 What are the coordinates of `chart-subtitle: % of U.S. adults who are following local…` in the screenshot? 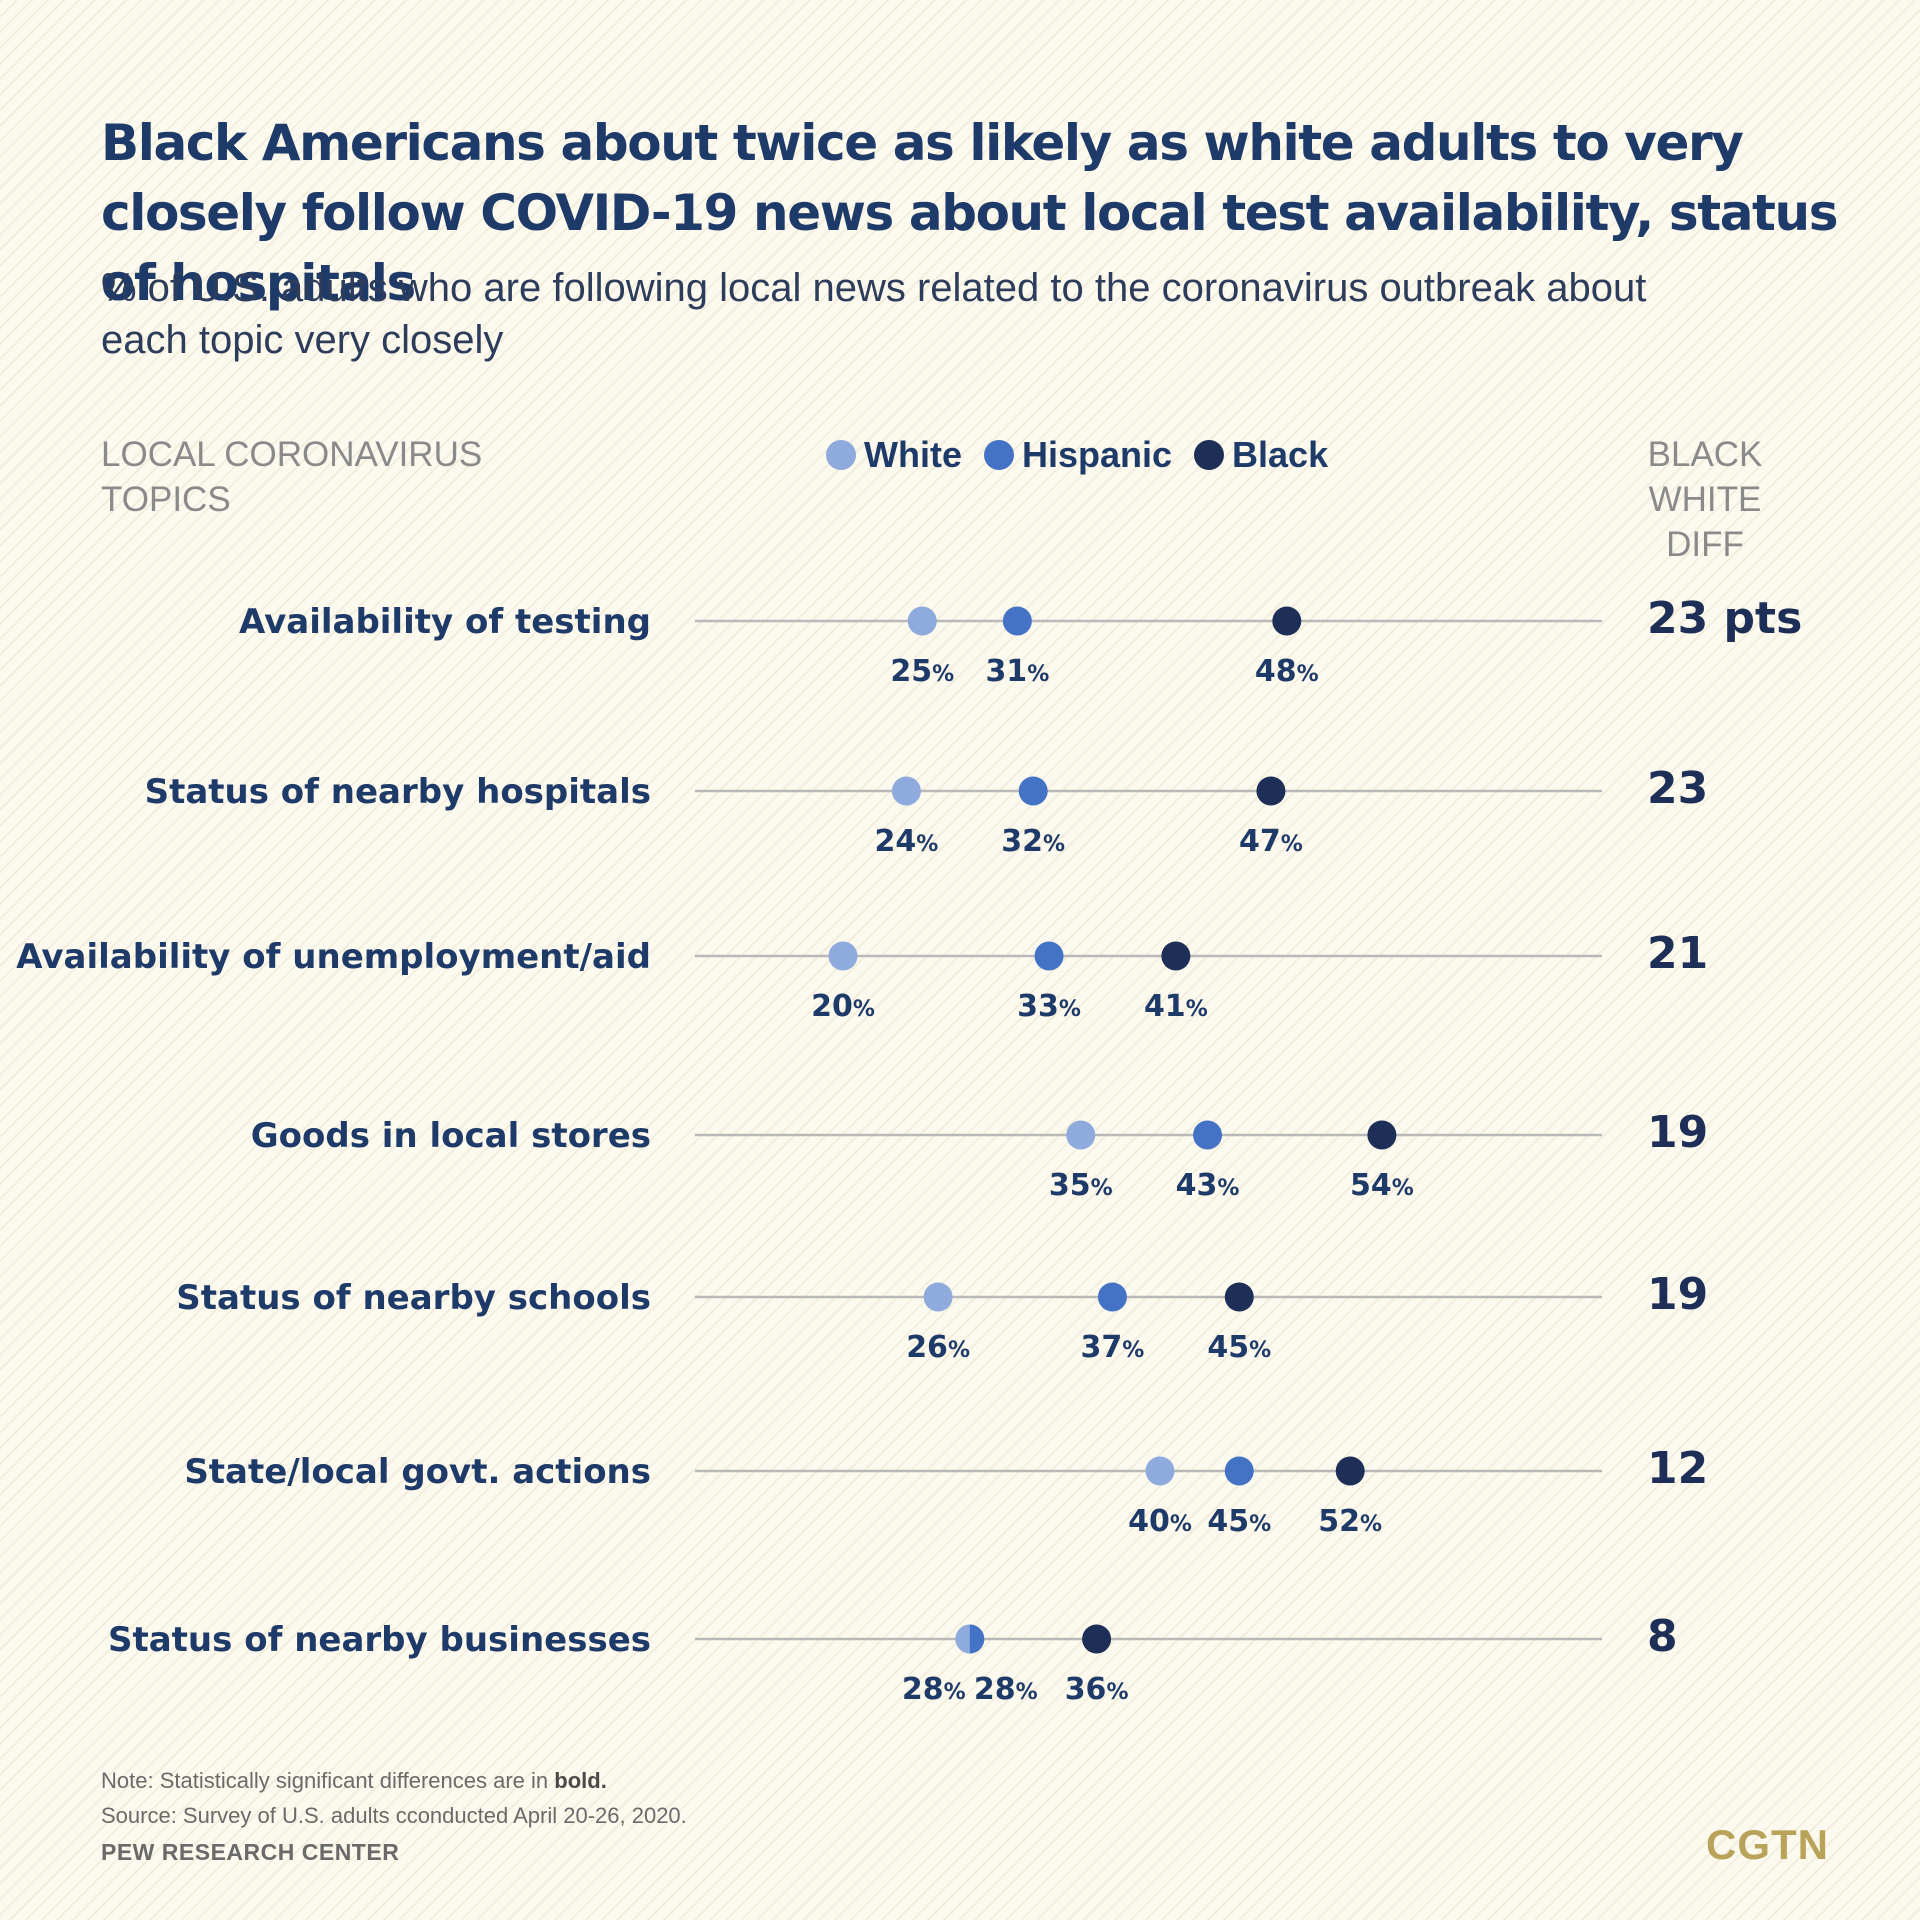 It's located at (874, 314).